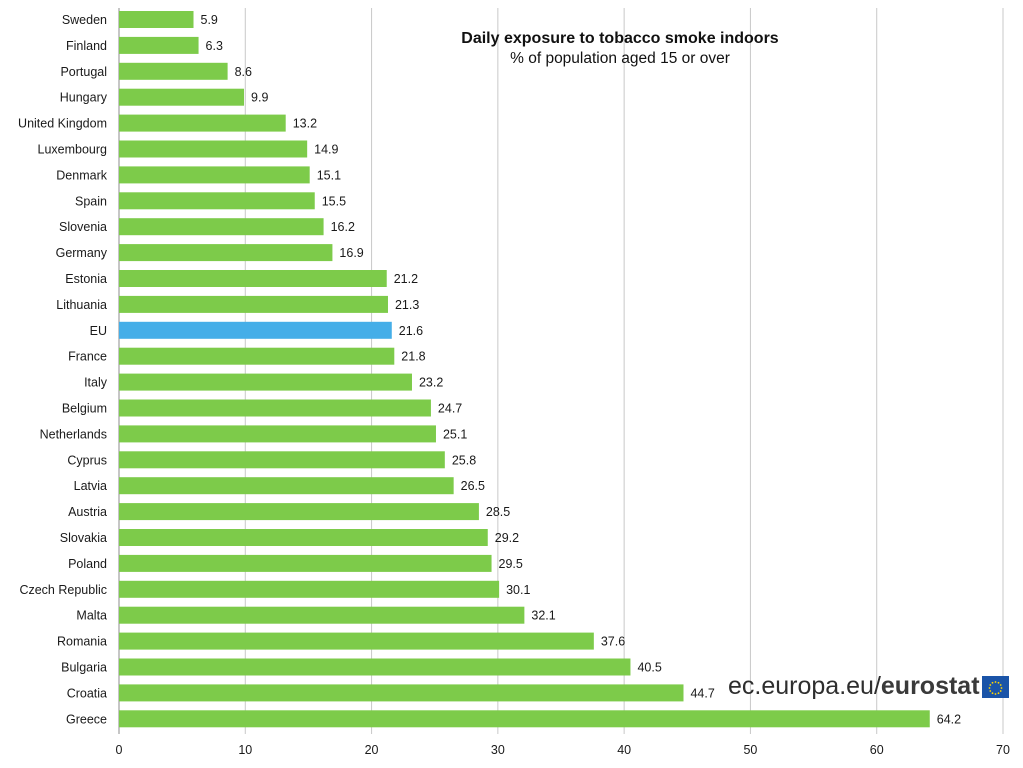 This screenshot has height=768, width=1023. Describe the element at coordinates (334, 201) in the screenshot. I see `value-label: 15.5` at that location.